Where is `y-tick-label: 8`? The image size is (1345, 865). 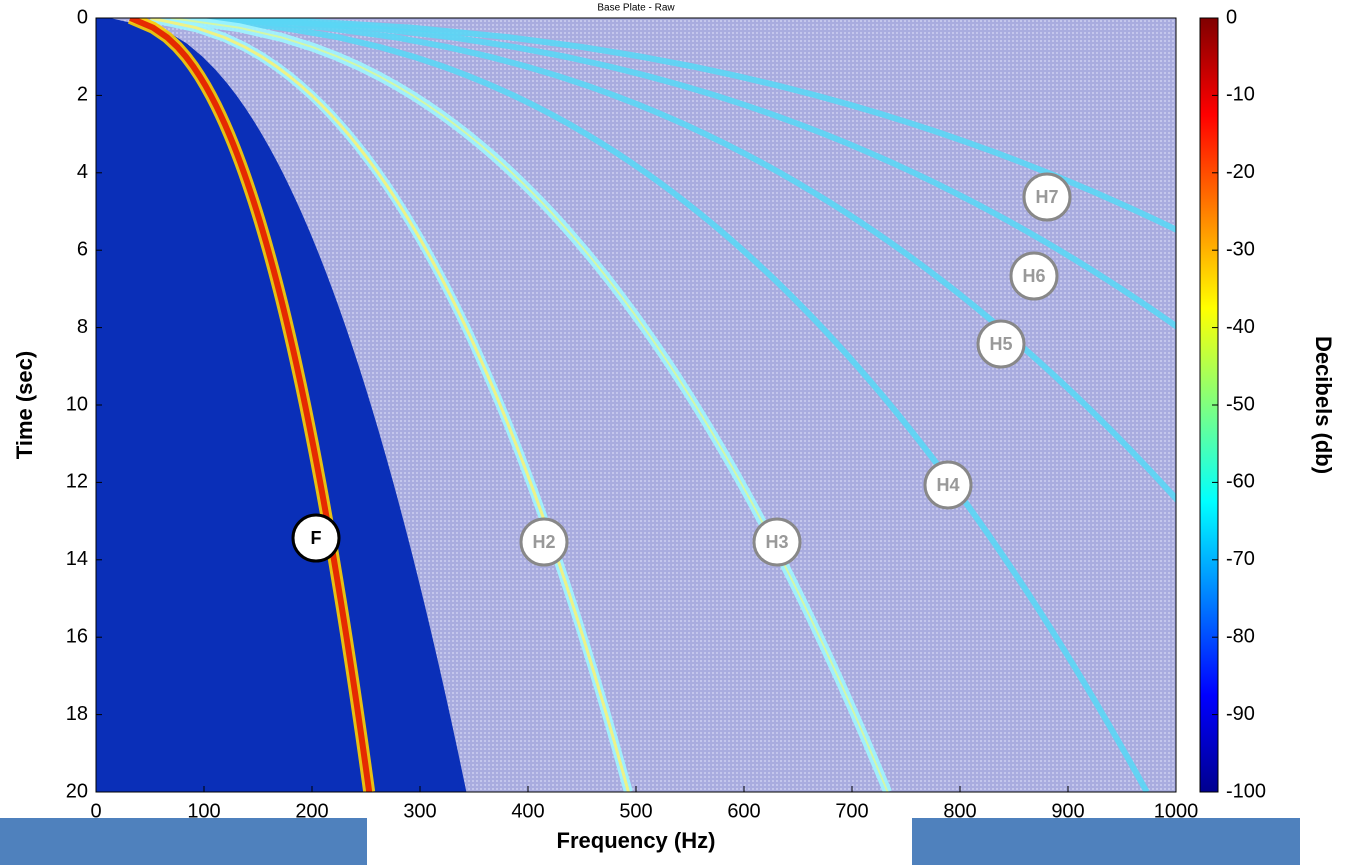 y-tick-label: 8 is located at coordinates (82, 327).